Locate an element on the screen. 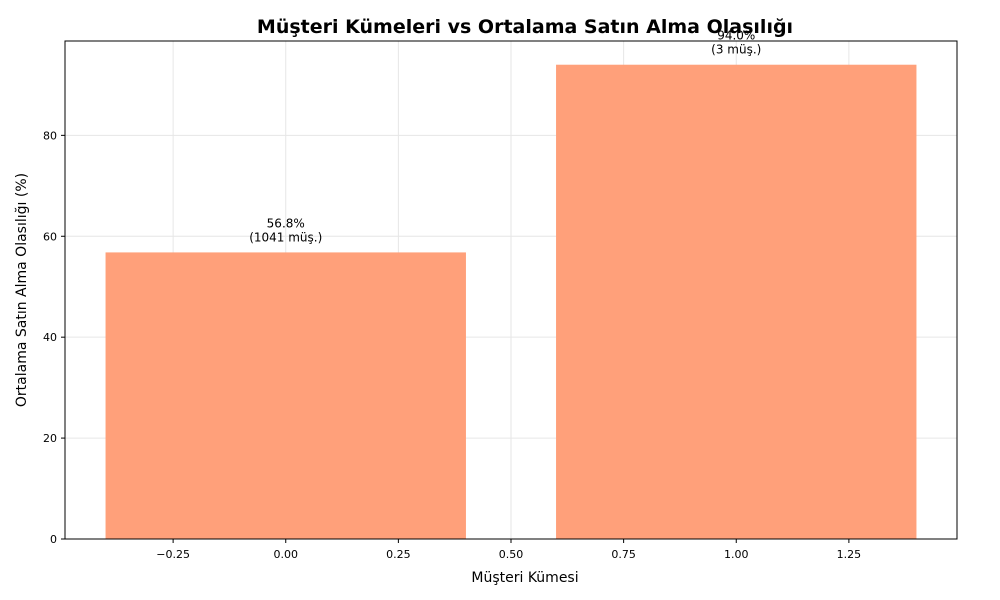  y-axis-ticks: 0 20 40 60 80 is located at coordinates (54, 337).